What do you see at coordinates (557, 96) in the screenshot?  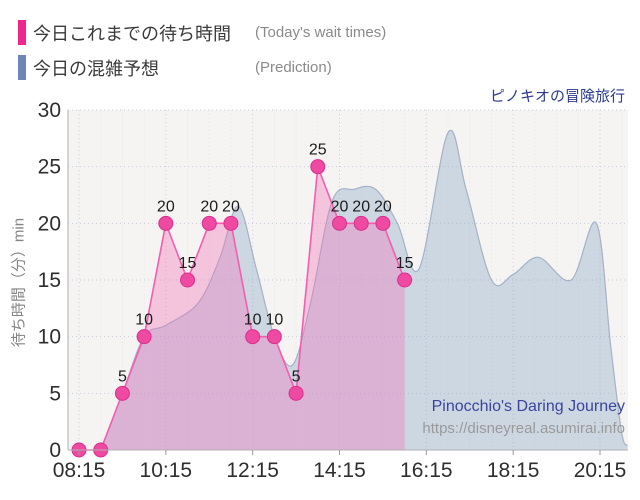 I see `attraction-title: ピノキオの冒険旅行` at bounding box center [557, 96].